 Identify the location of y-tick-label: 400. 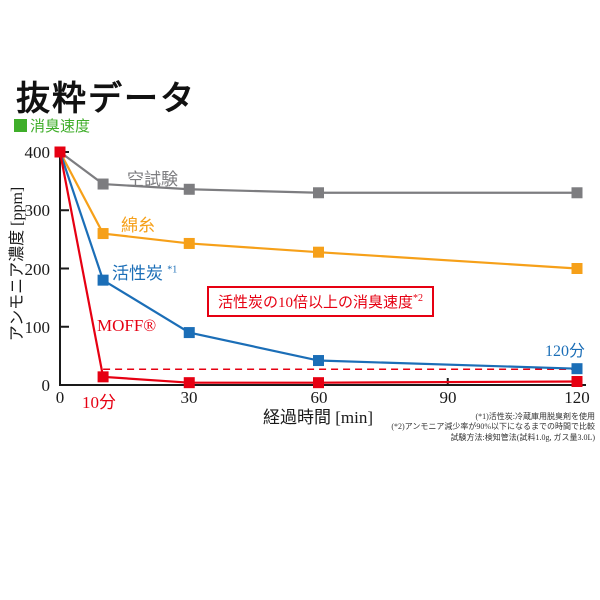
(37, 152).